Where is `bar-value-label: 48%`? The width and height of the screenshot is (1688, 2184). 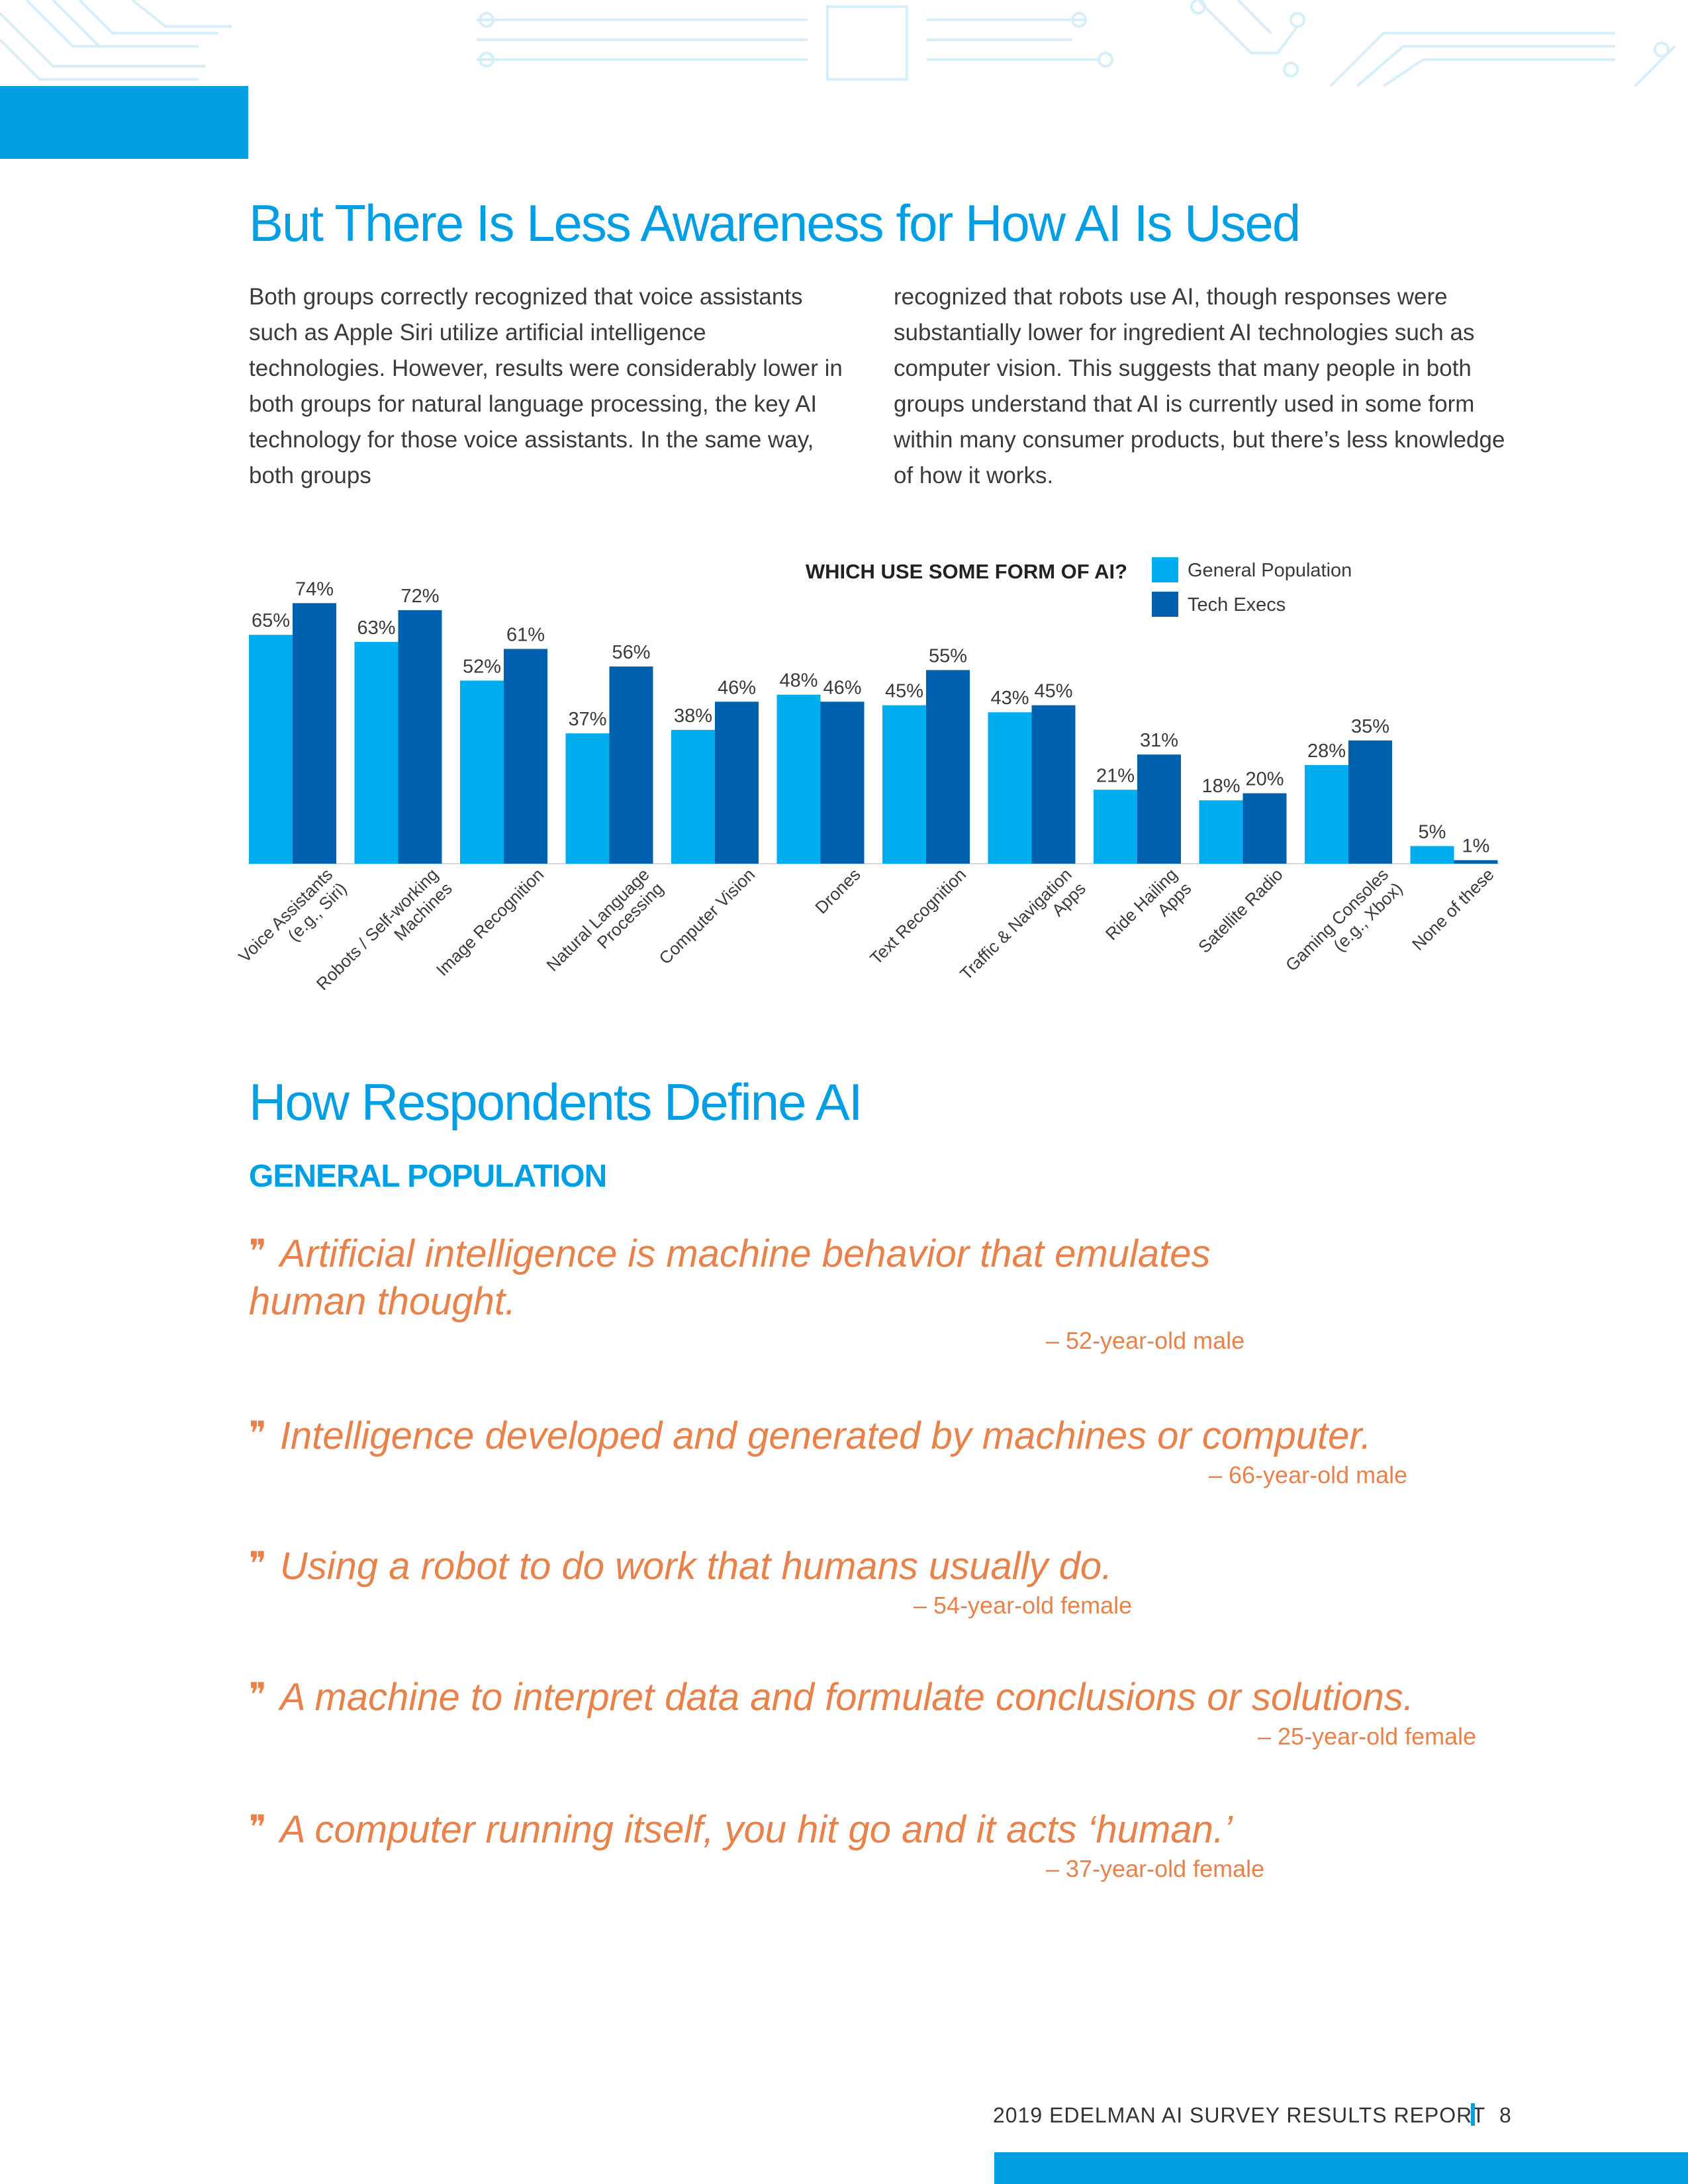
bar-value-label: 48% is located at coordinates (798, 681).